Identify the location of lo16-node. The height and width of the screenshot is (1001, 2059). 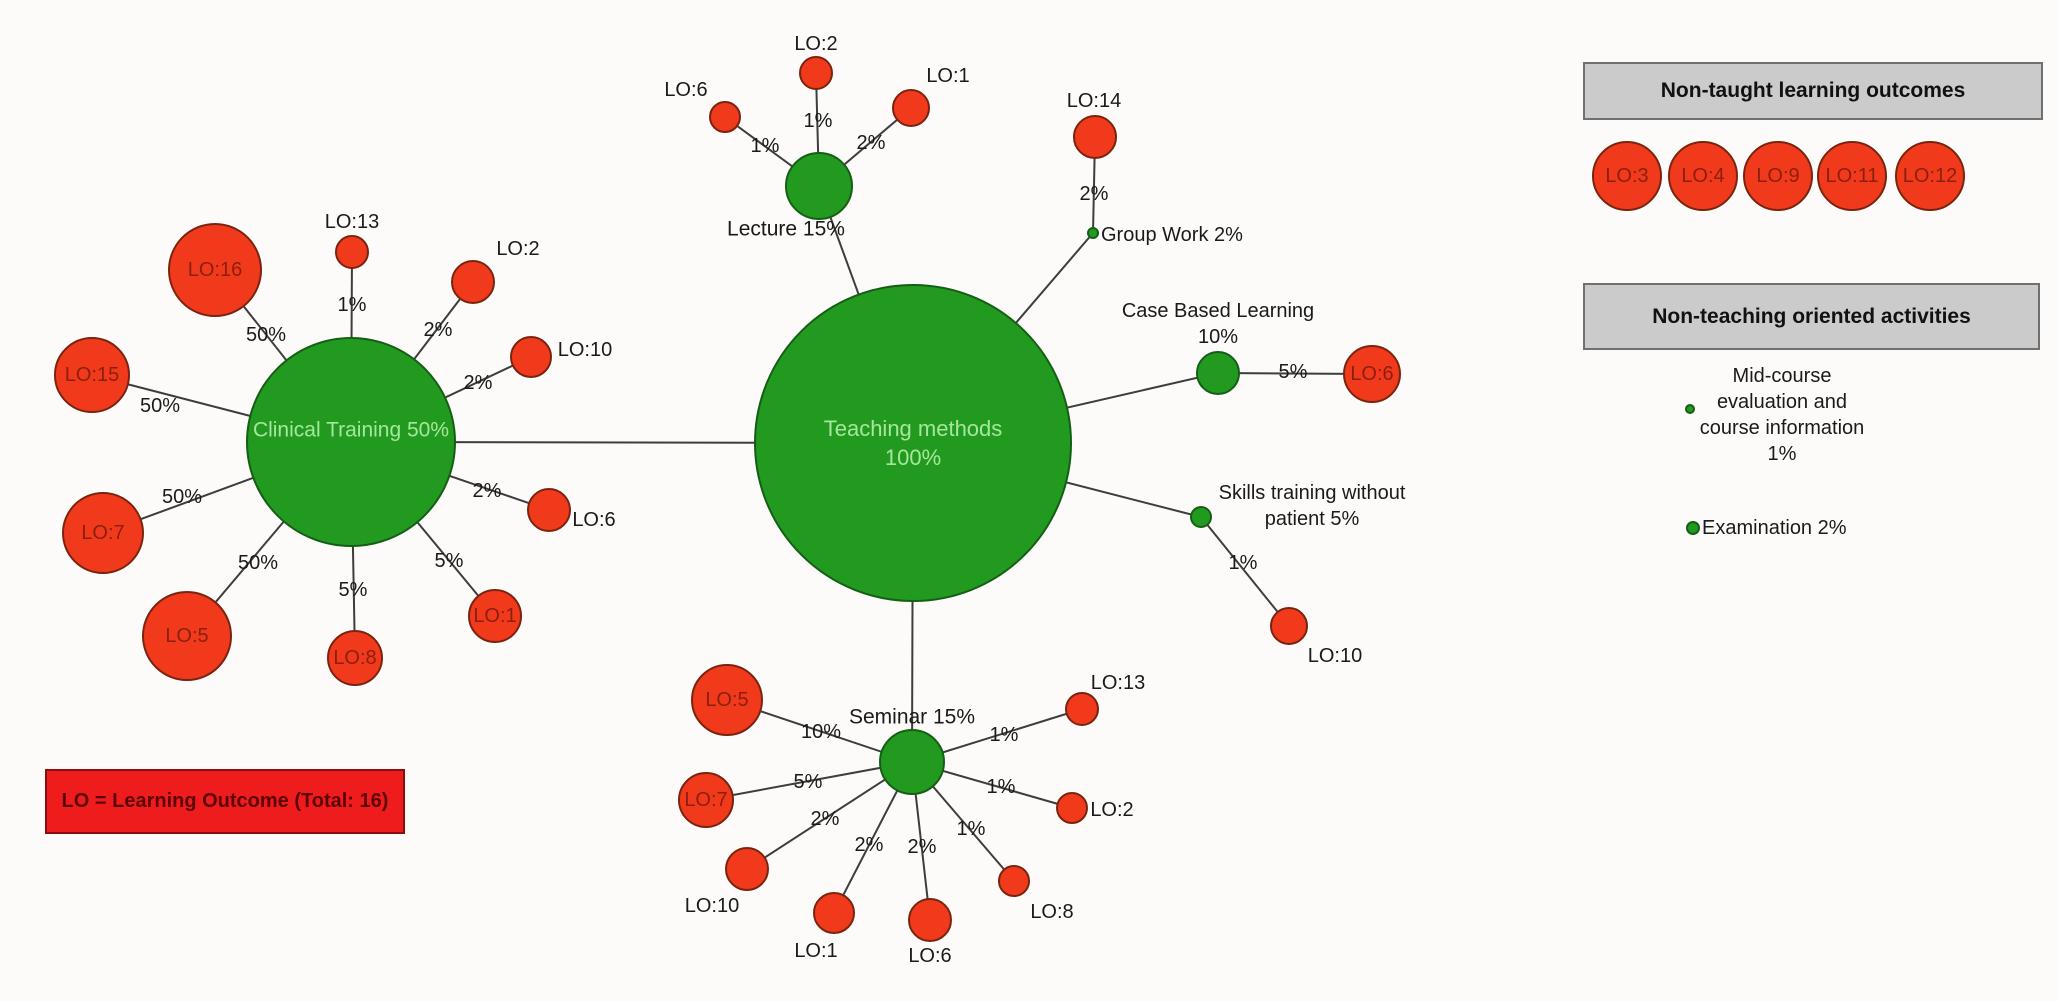
(215, 270).